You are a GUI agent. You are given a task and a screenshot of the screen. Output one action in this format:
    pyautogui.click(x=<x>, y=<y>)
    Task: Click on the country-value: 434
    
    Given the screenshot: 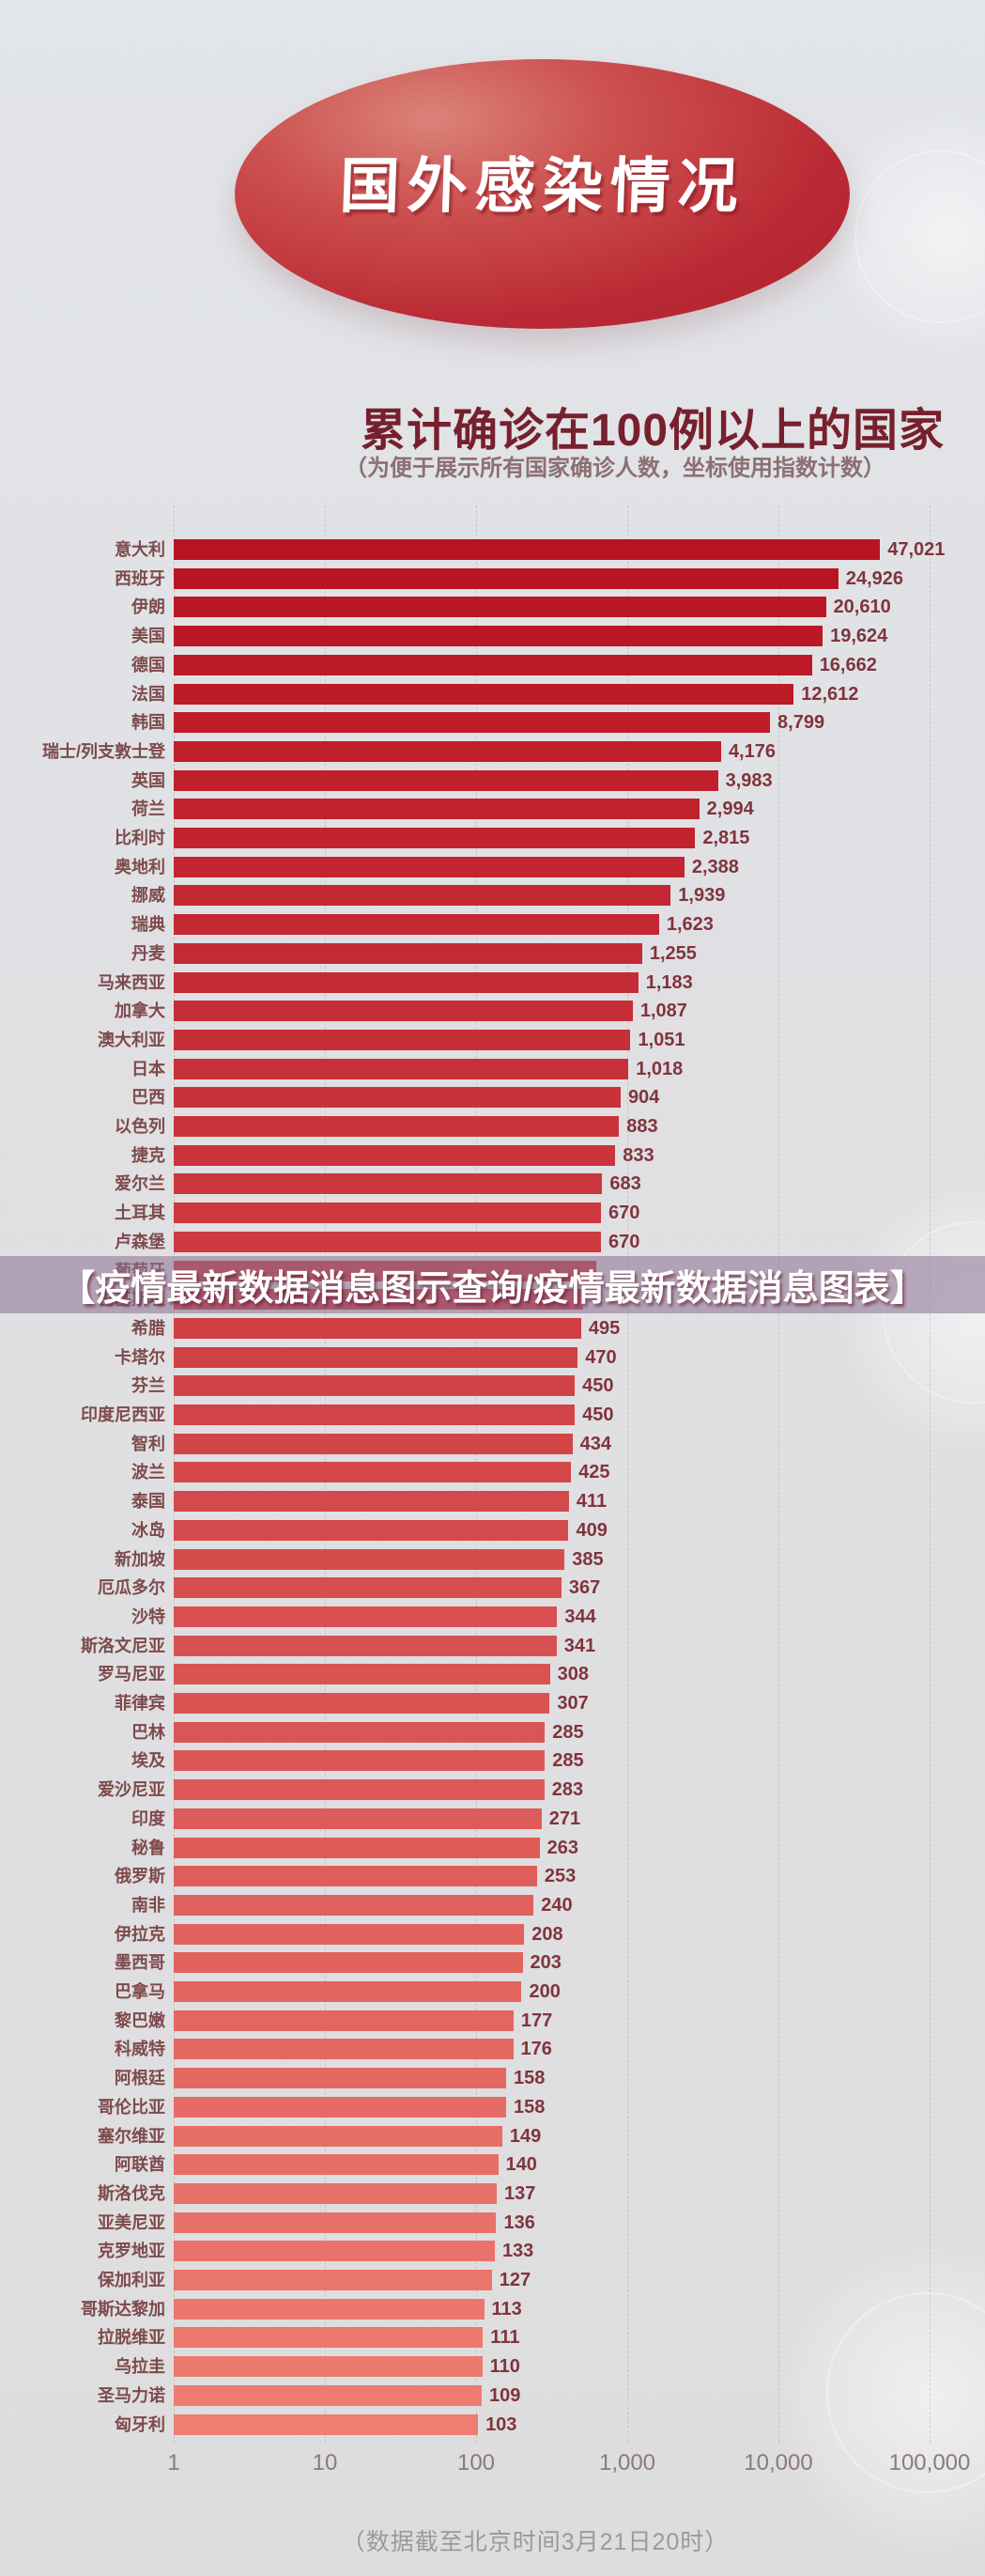 What is the action you would take?
    pyautogui.click(x=595, y=1443)
    